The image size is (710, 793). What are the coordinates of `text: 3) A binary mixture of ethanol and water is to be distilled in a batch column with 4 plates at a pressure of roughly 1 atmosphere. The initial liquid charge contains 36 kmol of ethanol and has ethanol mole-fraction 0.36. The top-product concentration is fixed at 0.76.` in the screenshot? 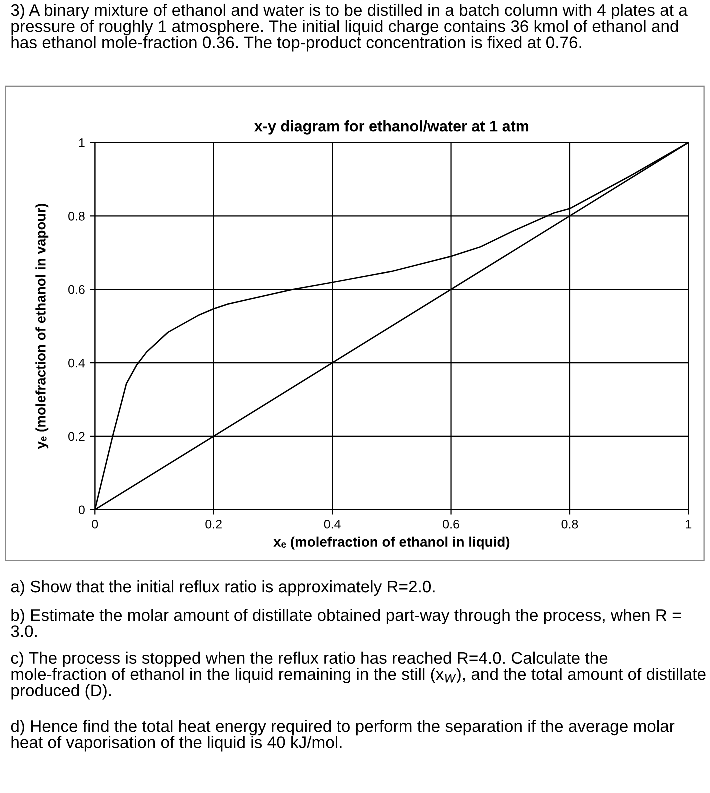 It's located at (349, 28).